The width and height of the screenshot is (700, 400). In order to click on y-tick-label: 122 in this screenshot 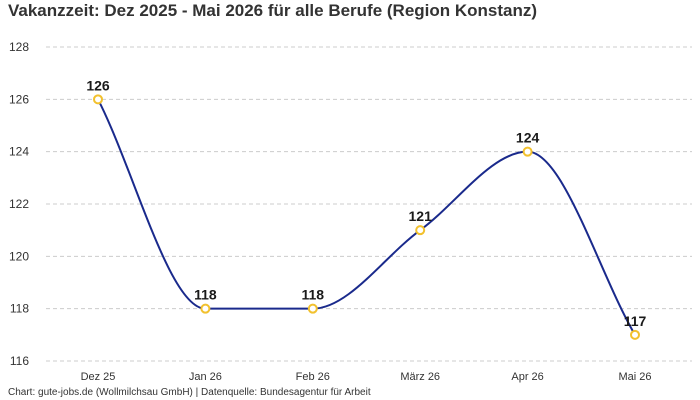, I will do `click(19, 204)`.